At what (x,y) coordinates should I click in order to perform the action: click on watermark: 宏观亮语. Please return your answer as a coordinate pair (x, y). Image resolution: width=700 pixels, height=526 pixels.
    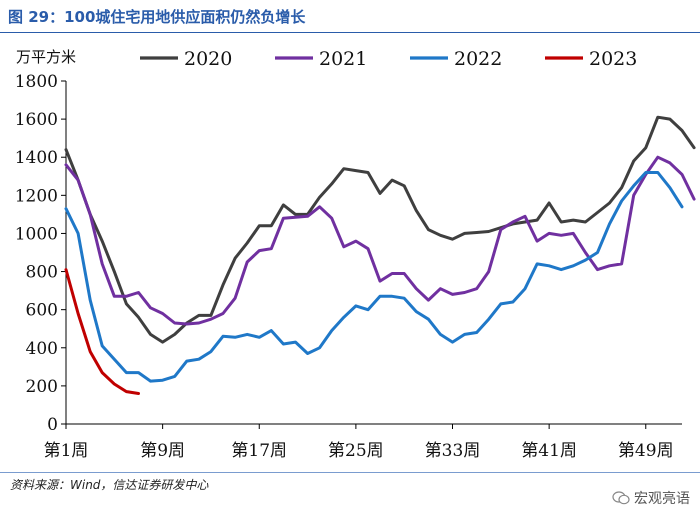
    Looking at the image, I should click on (651, 498).